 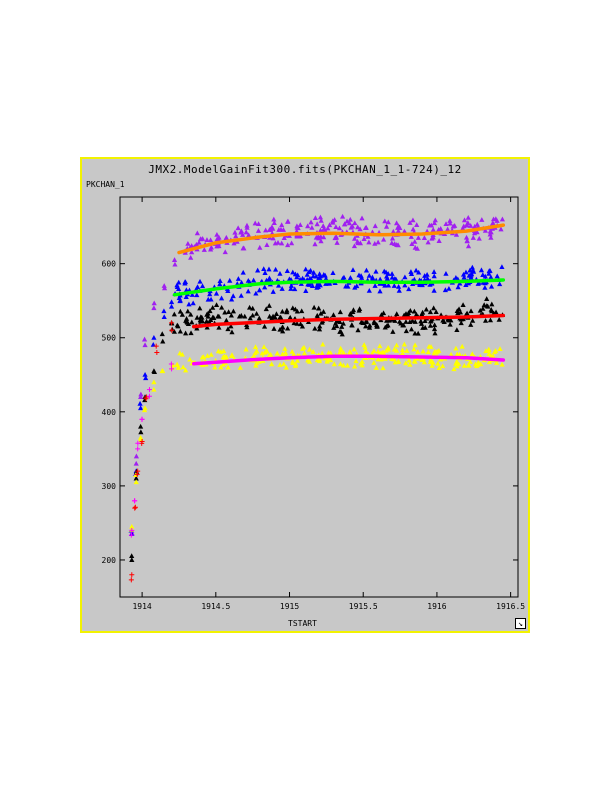 I want to click on y-tick-label: 600, so click(x=109, y=264).